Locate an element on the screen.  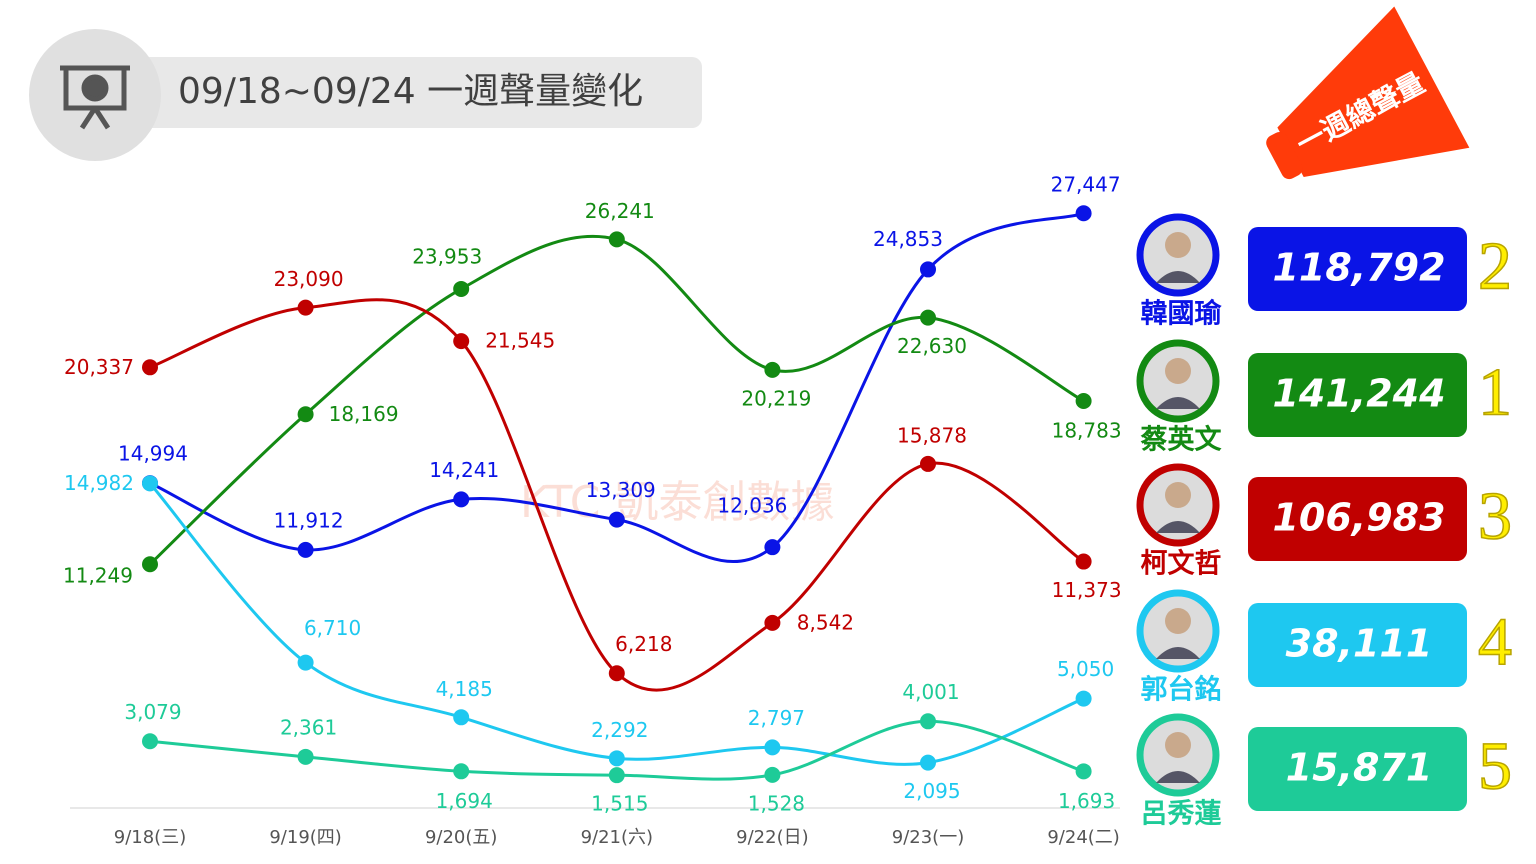
data-label: 2,095 is located at coordinates (931, 791).